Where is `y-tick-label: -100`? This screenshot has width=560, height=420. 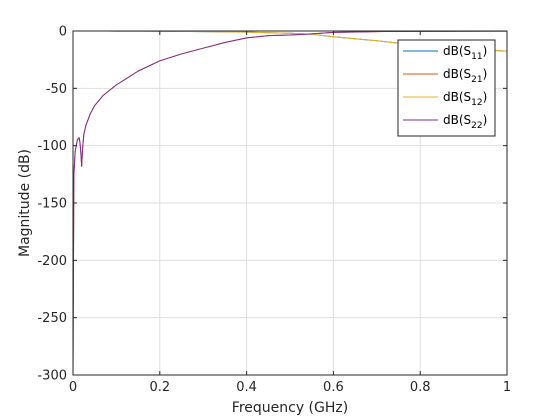 y-tick-label: -100 is located at coordinates (52, 146).